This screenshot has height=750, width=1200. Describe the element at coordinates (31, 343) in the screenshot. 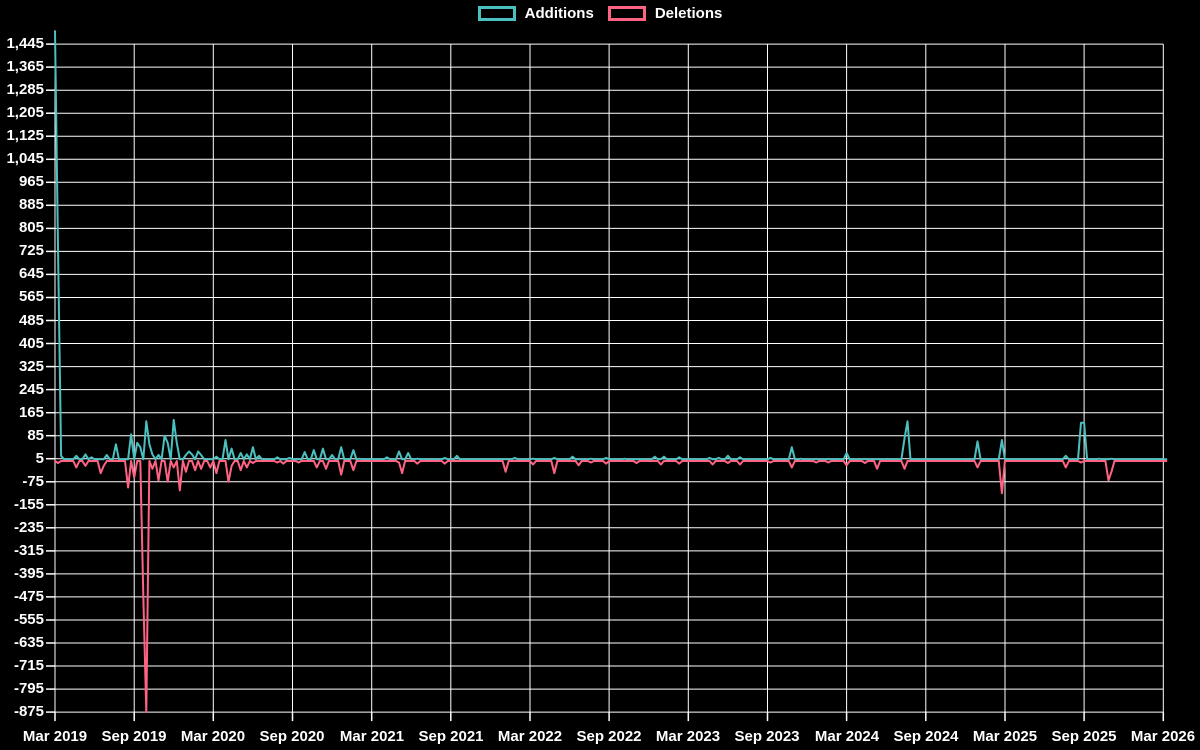

I see `y-axis-tick-label: 405` at that location.